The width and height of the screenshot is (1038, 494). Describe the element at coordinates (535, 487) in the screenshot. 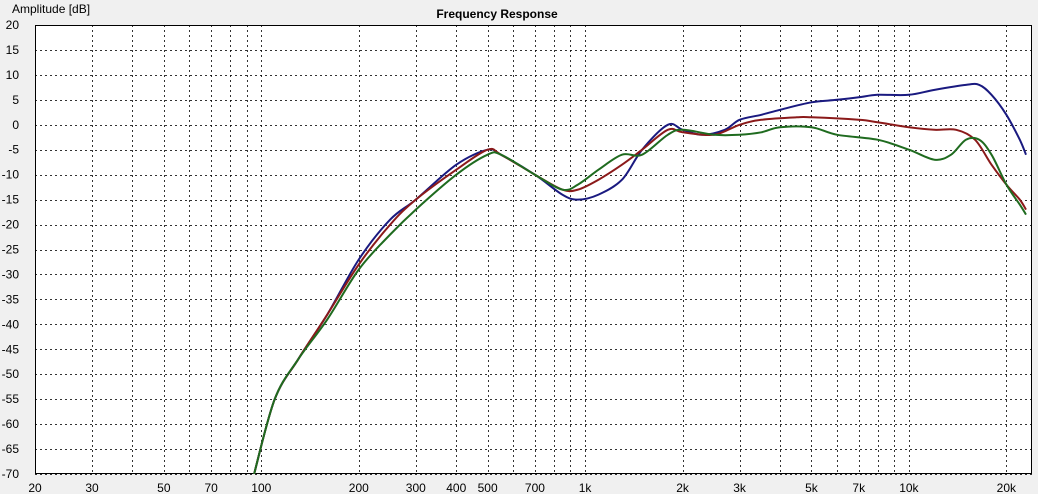

I see `x-tick-label: 700` at that location.